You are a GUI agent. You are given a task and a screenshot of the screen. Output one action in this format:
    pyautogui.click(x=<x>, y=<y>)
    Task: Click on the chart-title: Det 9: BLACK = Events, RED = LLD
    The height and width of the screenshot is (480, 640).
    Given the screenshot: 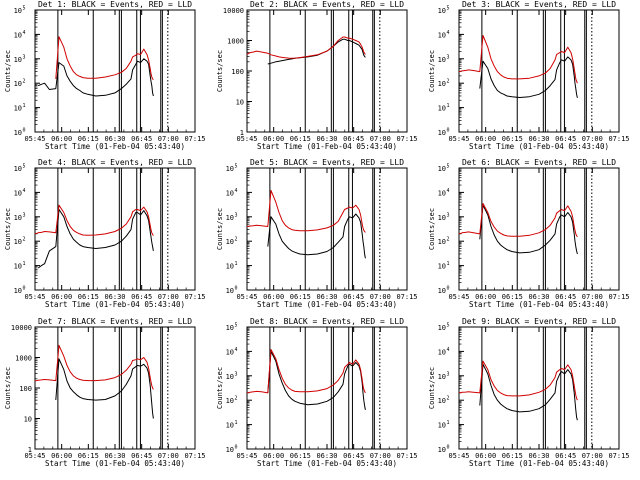 What is the action you would take?
    pyautogui.click(x=539, y=321)
    